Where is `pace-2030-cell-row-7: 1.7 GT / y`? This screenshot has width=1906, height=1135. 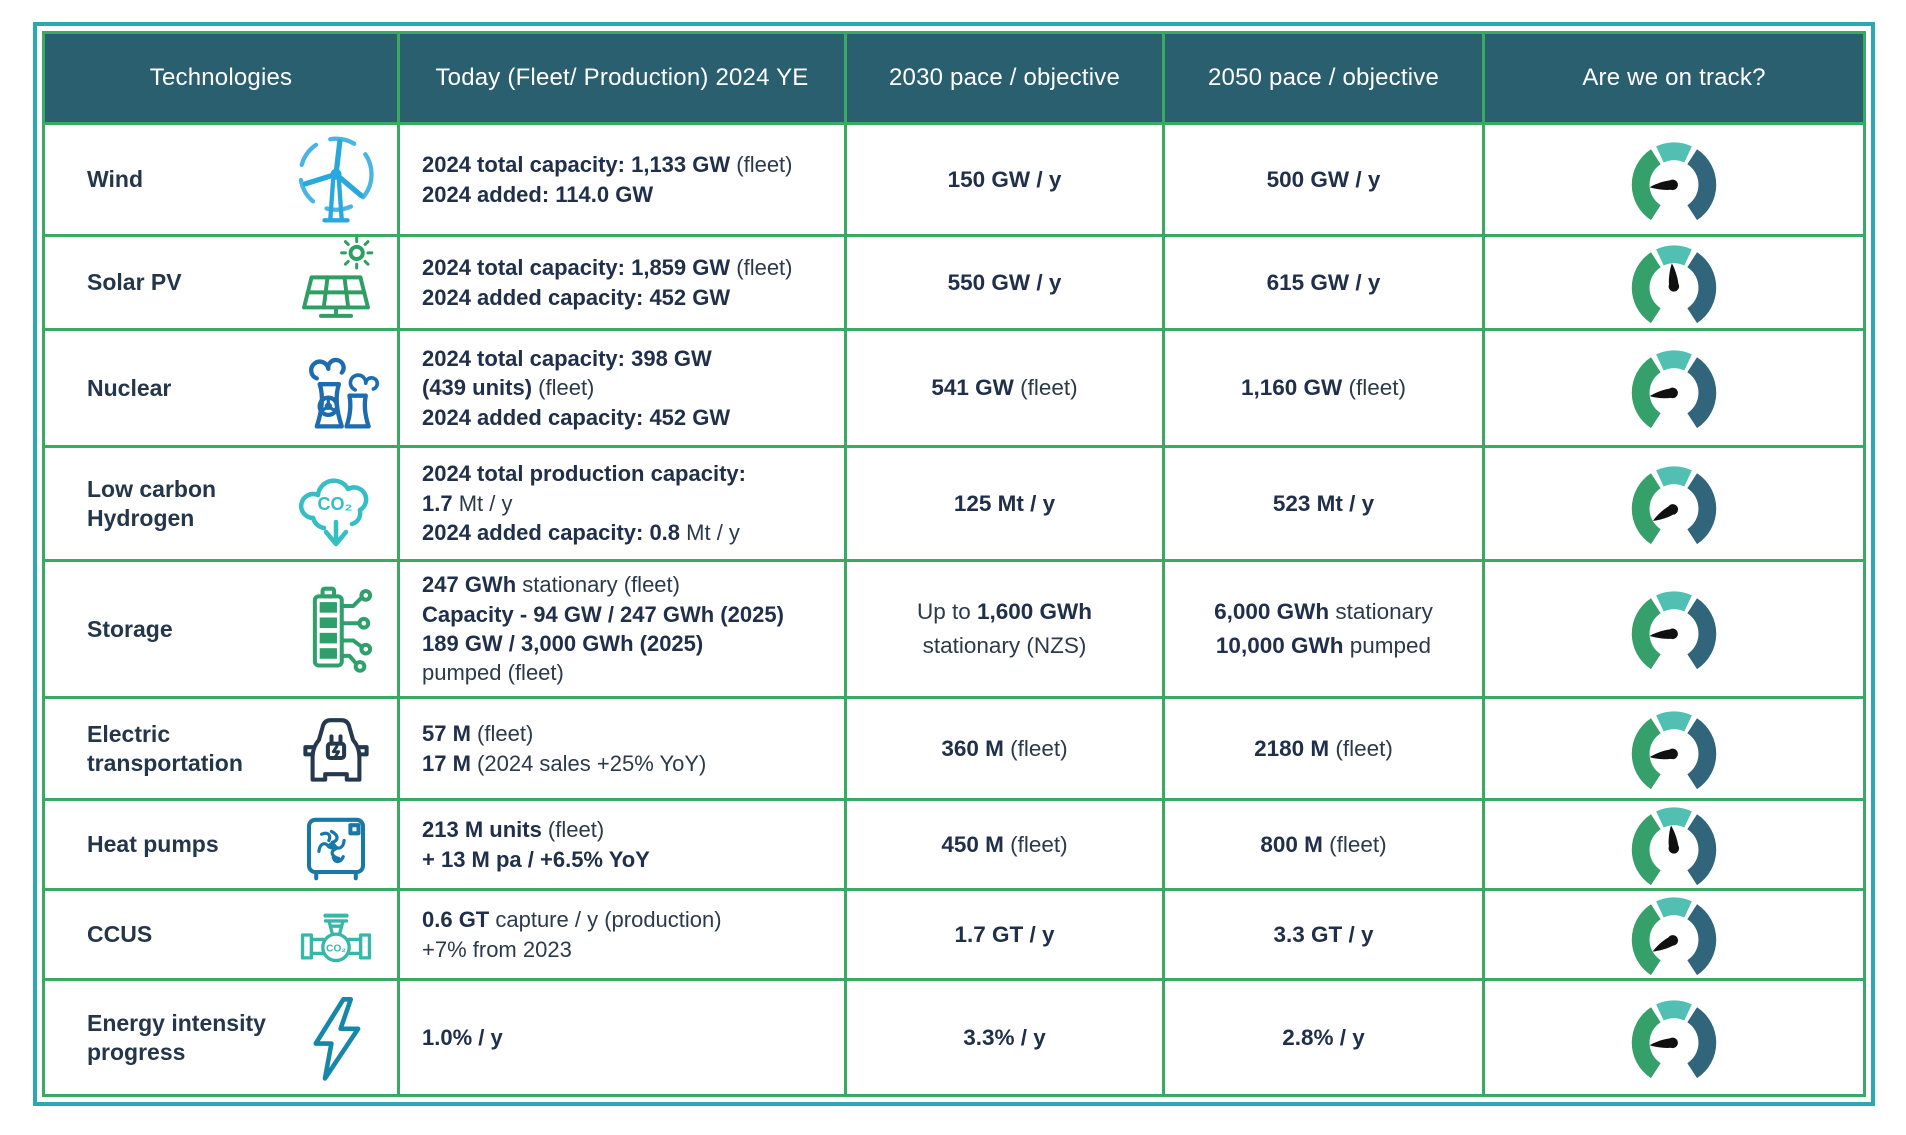
pace-2030-cell-row-7: 1.7 GT / y is located at coordinates (1004, 934).